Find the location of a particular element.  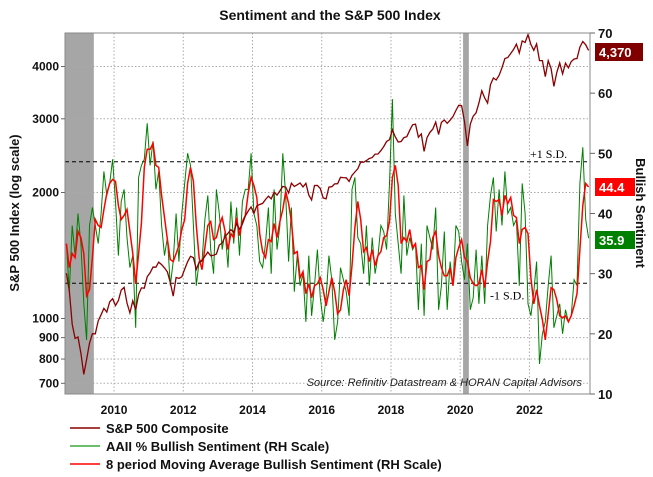

legend-label-bullish: AAII % Bullish Sentiment (RH Scale) is located at coordinates (217, 446).